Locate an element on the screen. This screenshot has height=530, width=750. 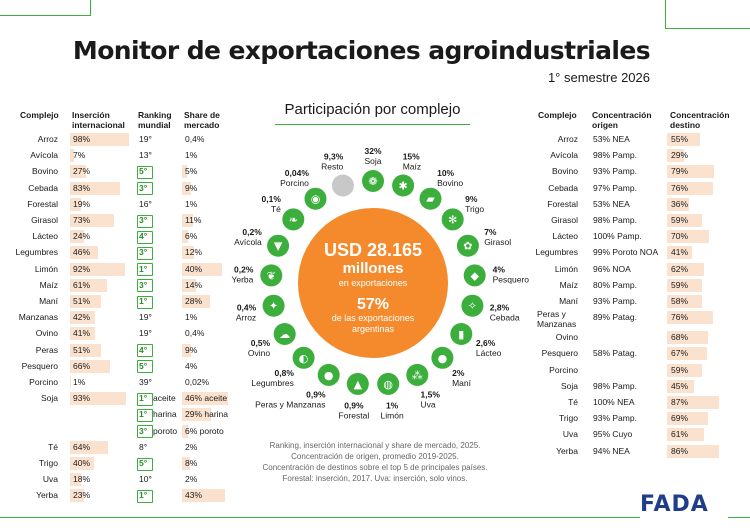
leaf-icon: ❦ is located at coordinates (271, 275).